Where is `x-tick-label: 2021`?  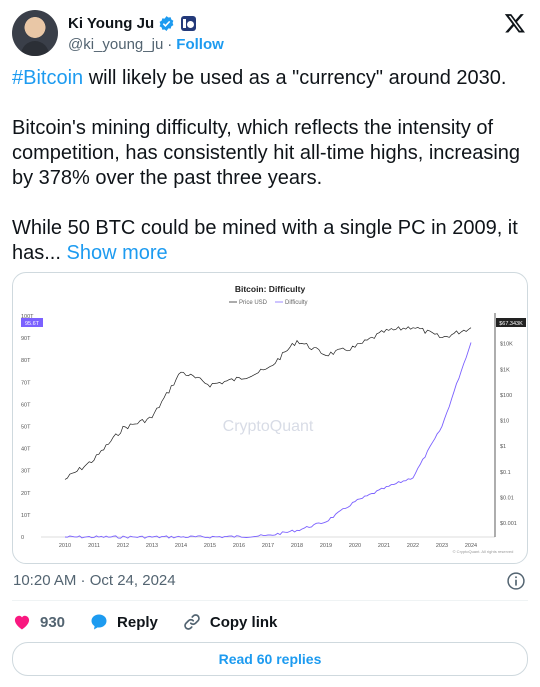
x-tick-label: 2021 is located at coordinates (384, 546).